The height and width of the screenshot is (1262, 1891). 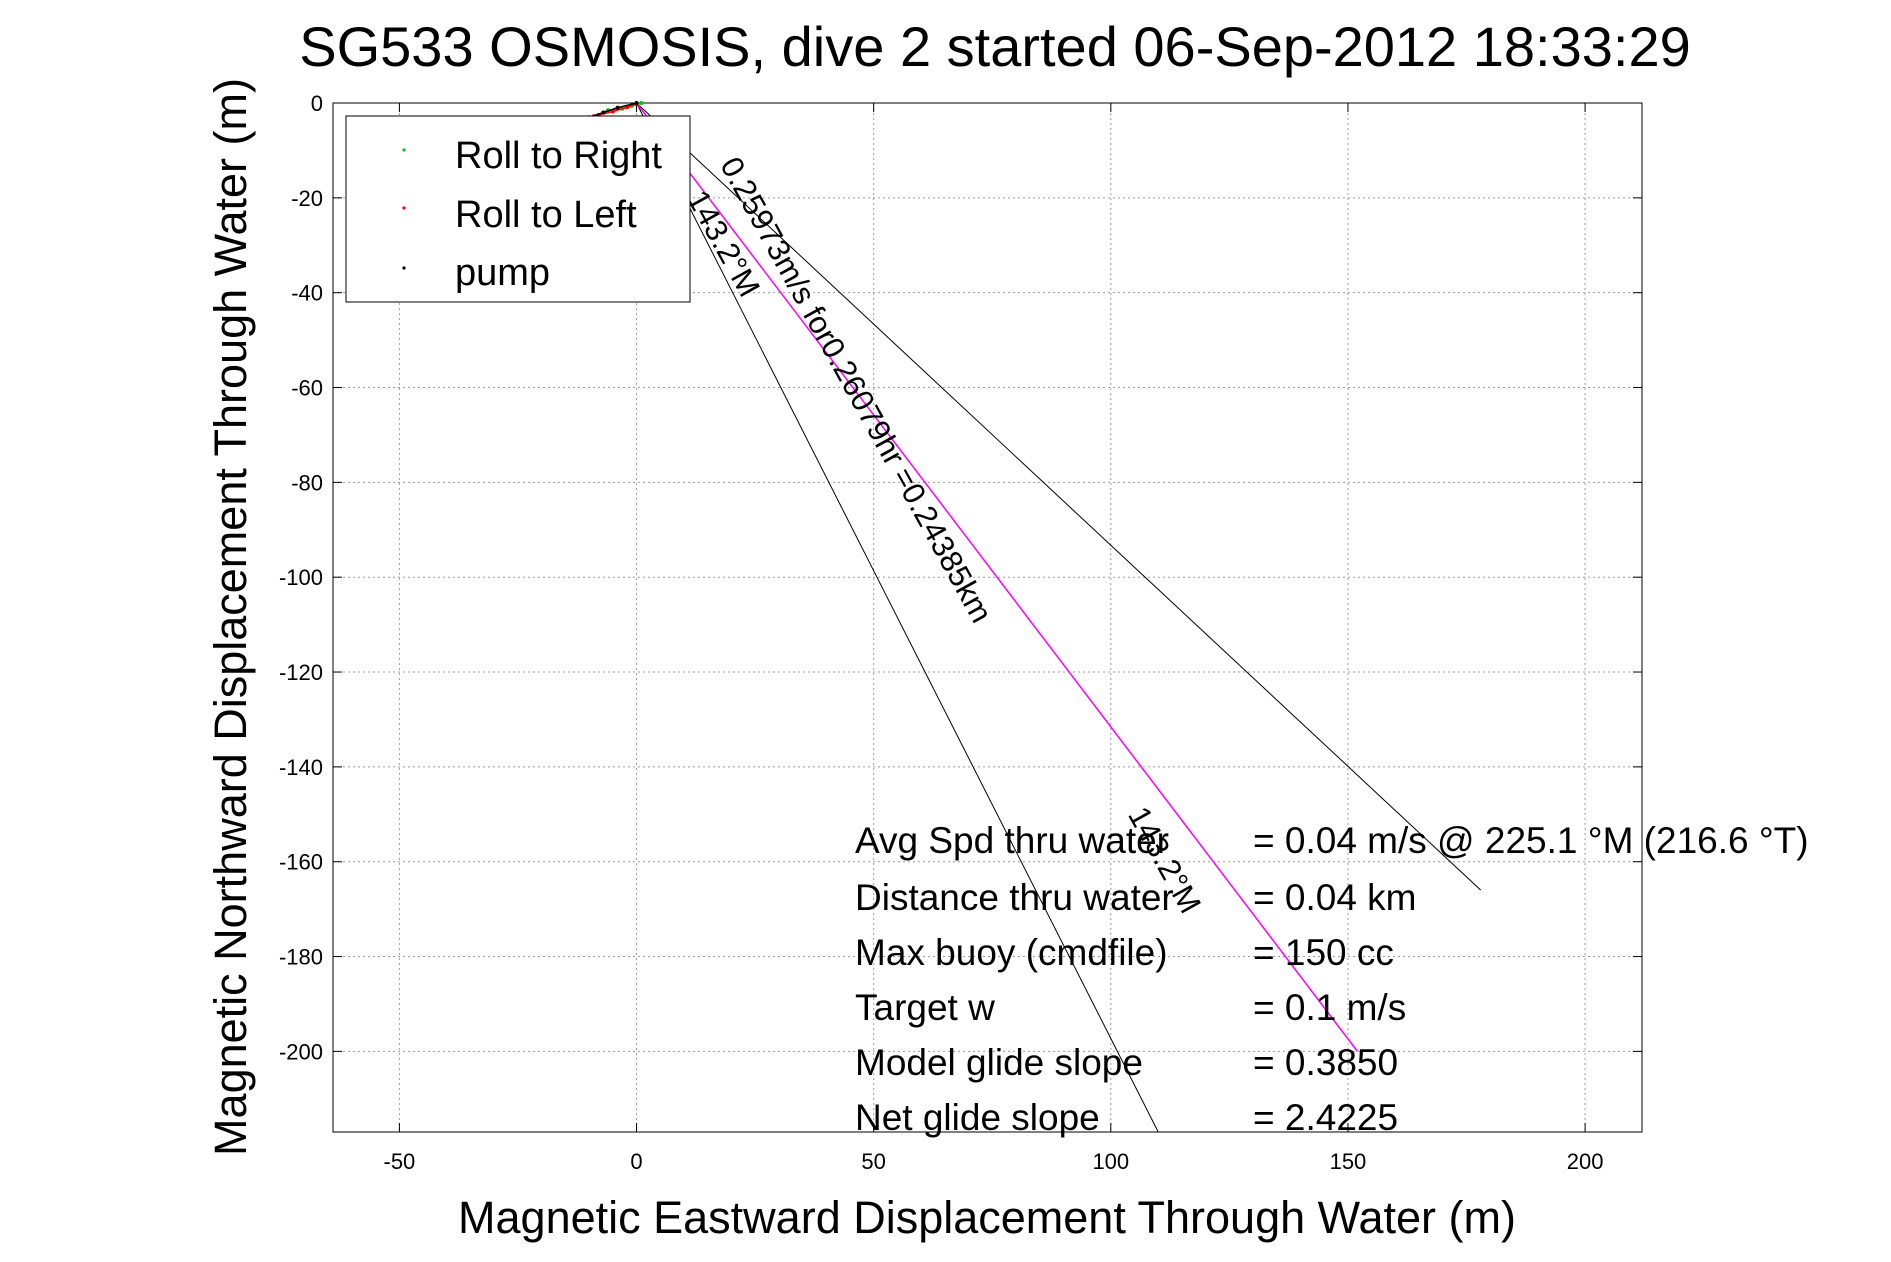 What do you see at coordinates (1329, 1007) in the screenshot?
I see `stat-value-target-w: = 0.1 m/s` at bounding box center [1329, 1007].